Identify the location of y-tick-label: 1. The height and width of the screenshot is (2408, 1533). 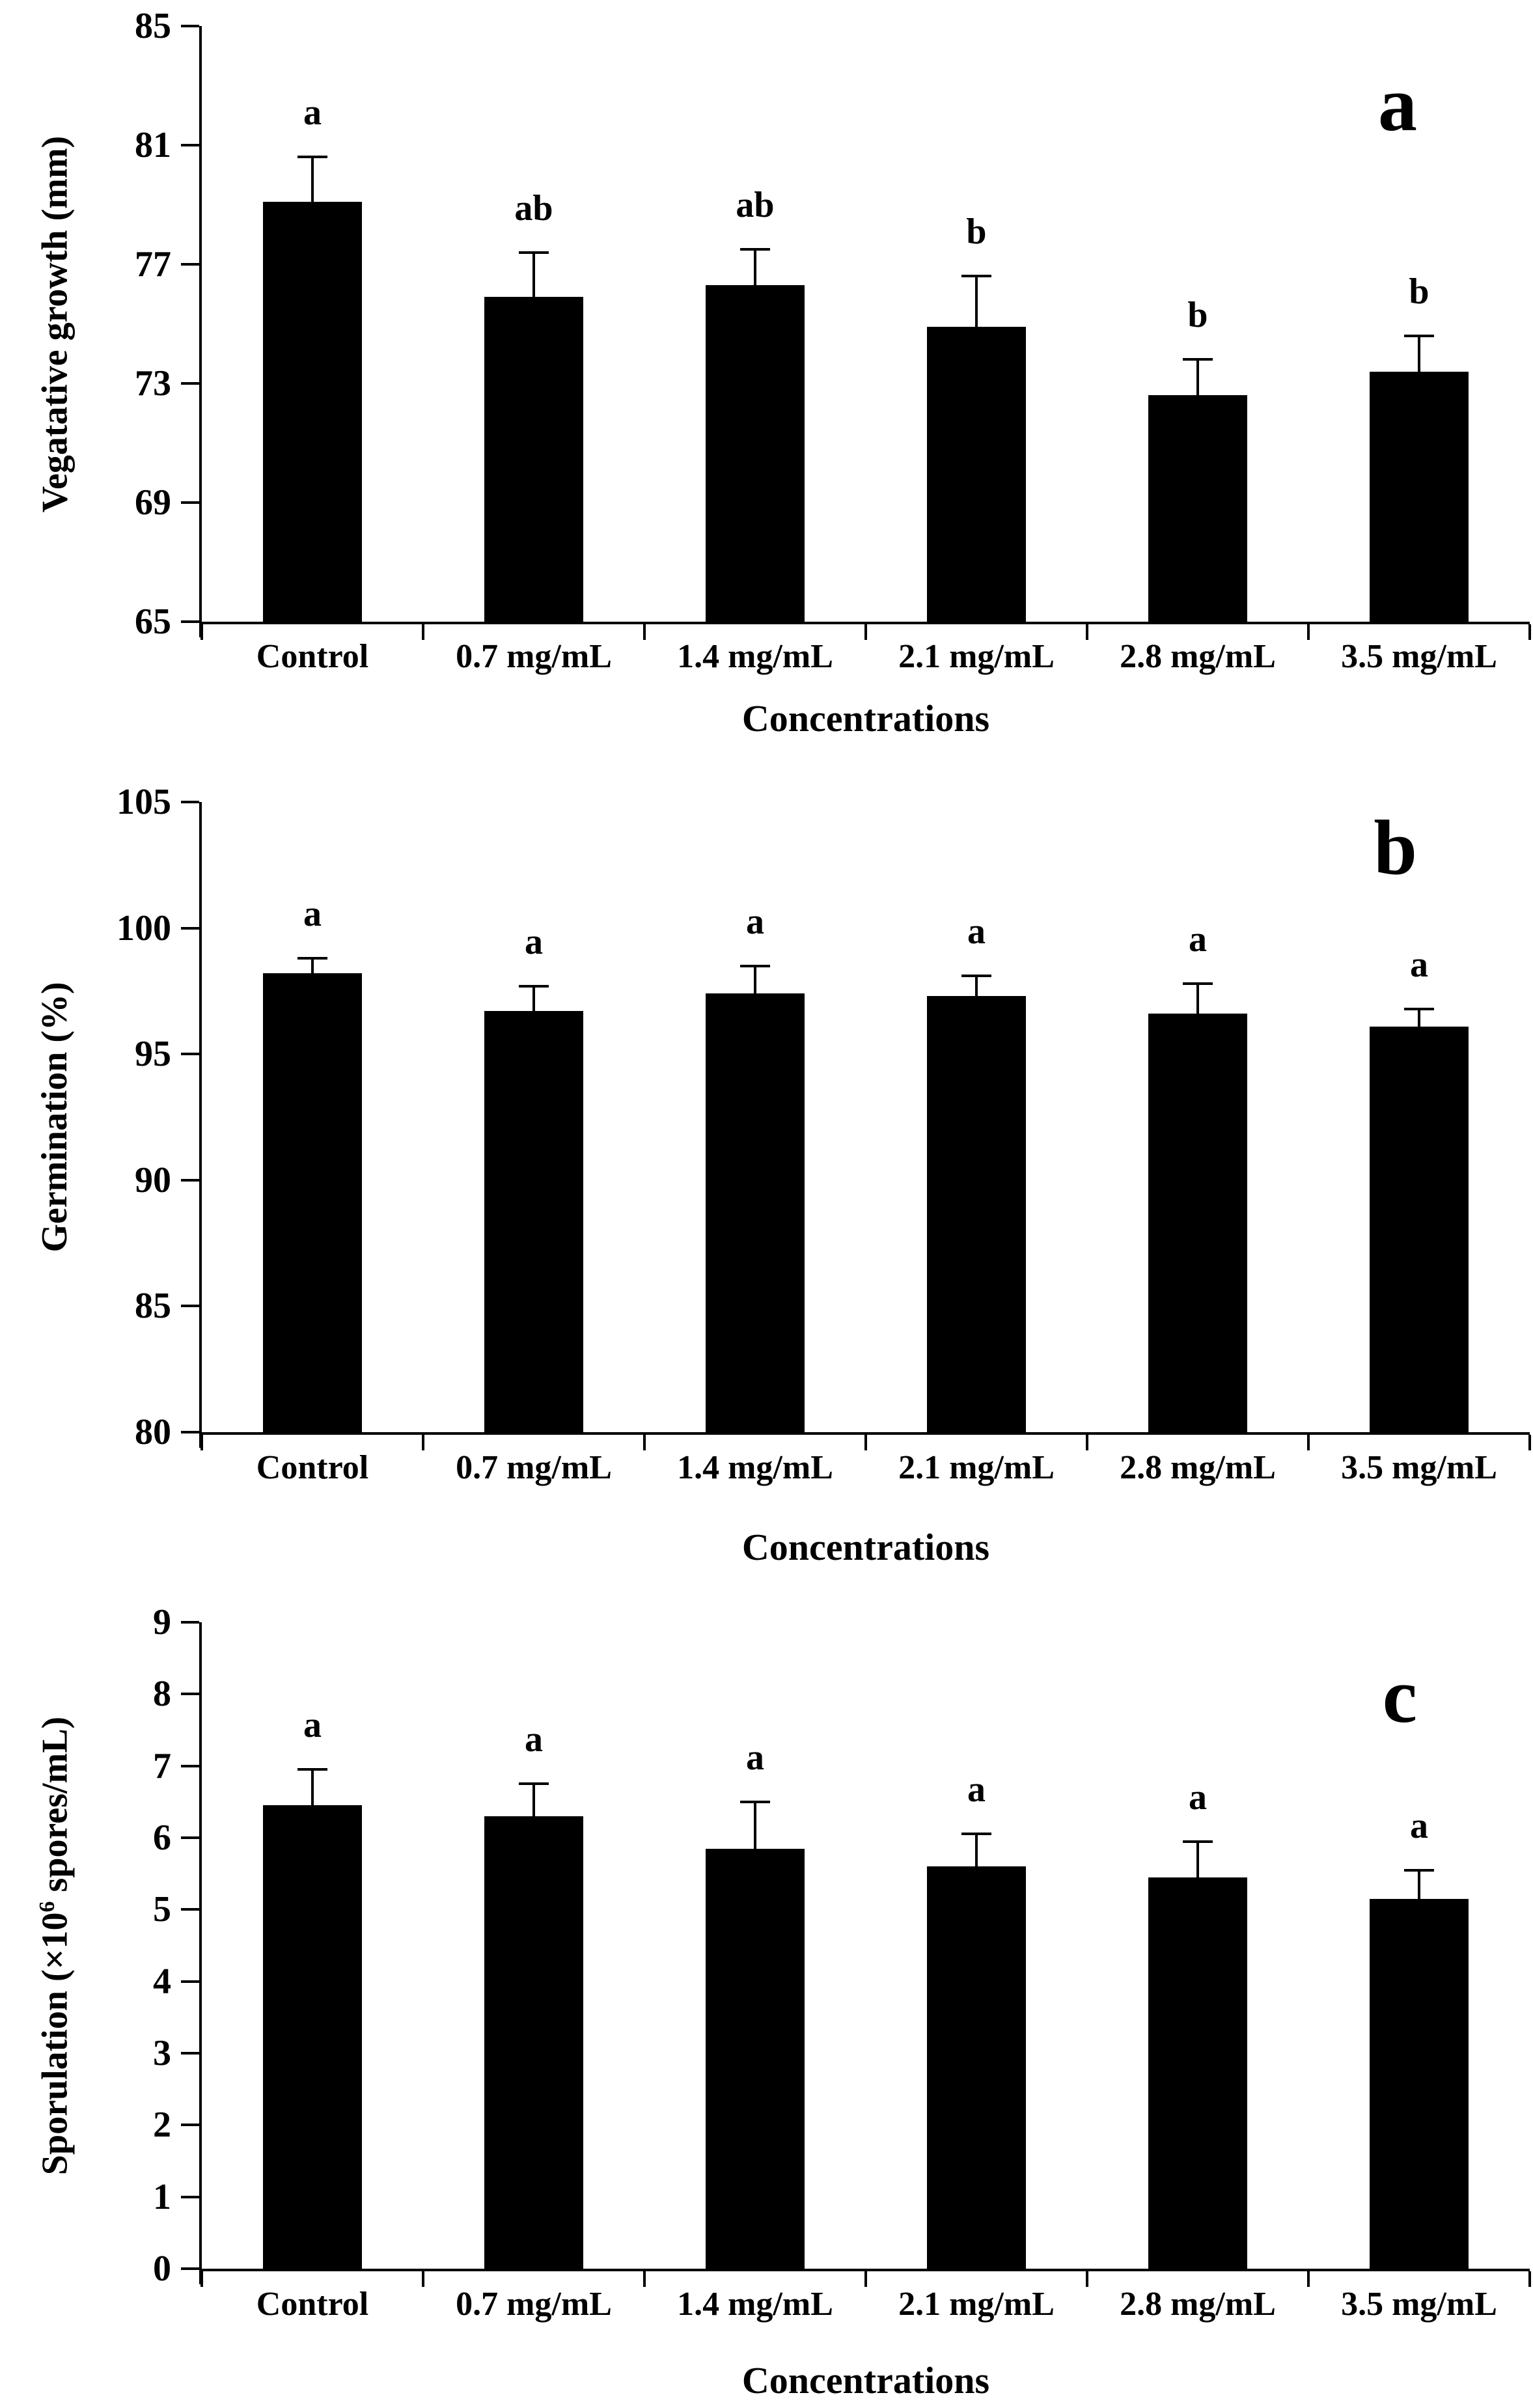
(162, 2196).